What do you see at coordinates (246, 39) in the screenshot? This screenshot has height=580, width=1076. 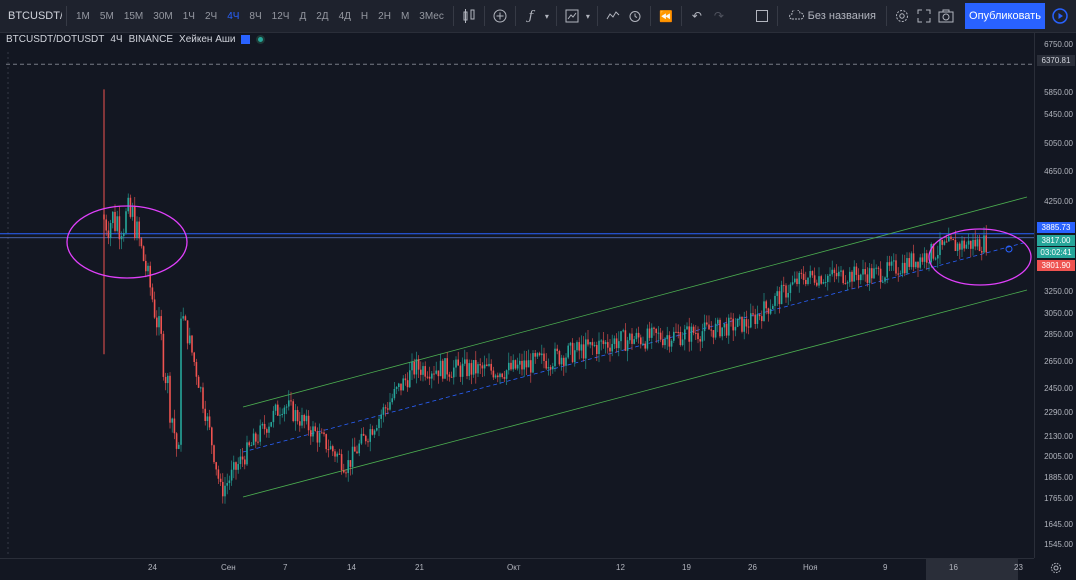 I see `flag-icon` at bounding box center [246, 39].